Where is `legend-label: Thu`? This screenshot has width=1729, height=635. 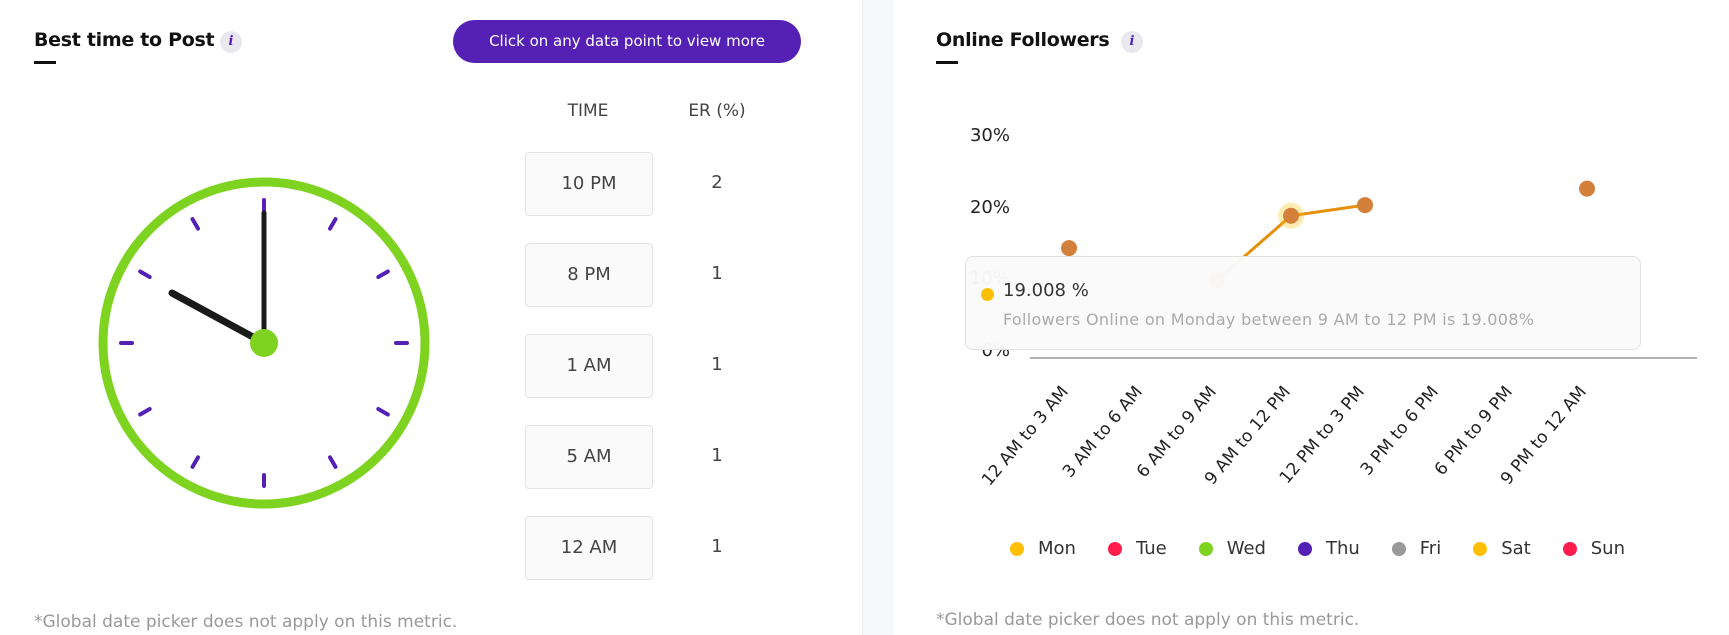 legend-label: Thu is located at coordinates (1342, 548).